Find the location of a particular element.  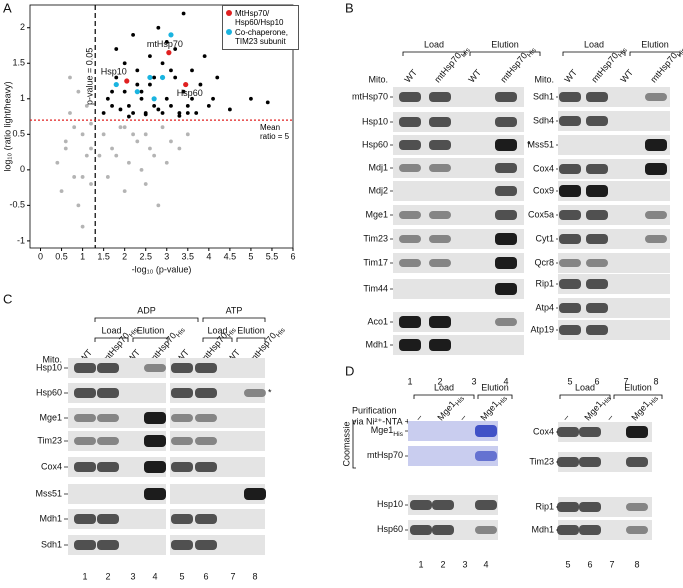

row-label: Mdj1 is located at coordinates (378, 167).